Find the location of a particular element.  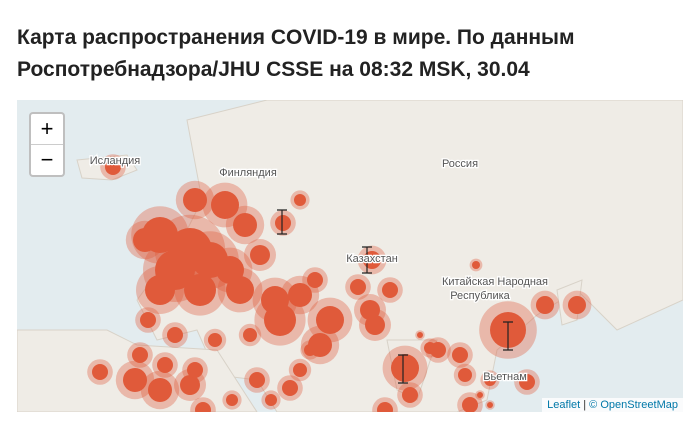

markers is located at coordinates (395, 296).